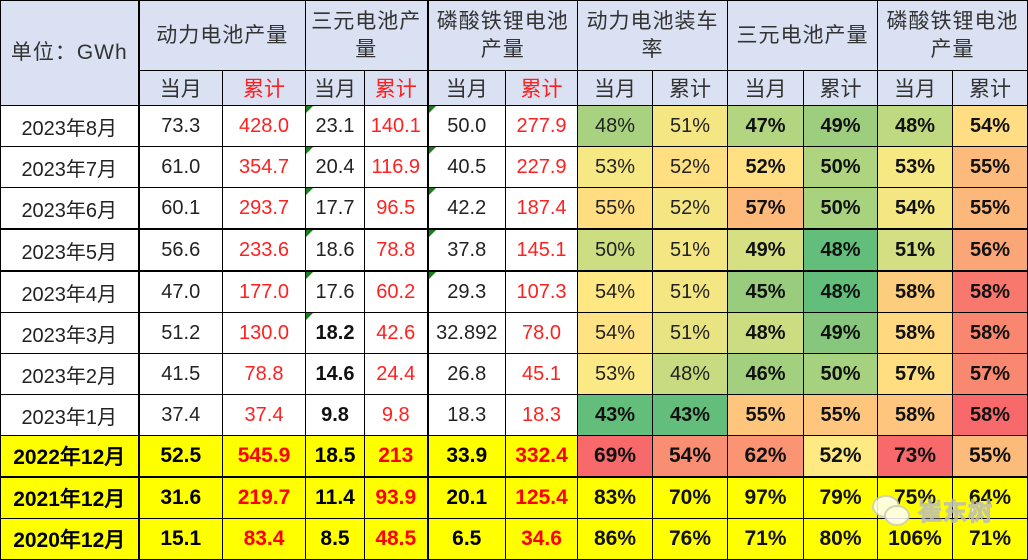  Describe the element at coordinates (180, 456) in the screenshot. I see `monthly-value-cell: 52.5` at that location.